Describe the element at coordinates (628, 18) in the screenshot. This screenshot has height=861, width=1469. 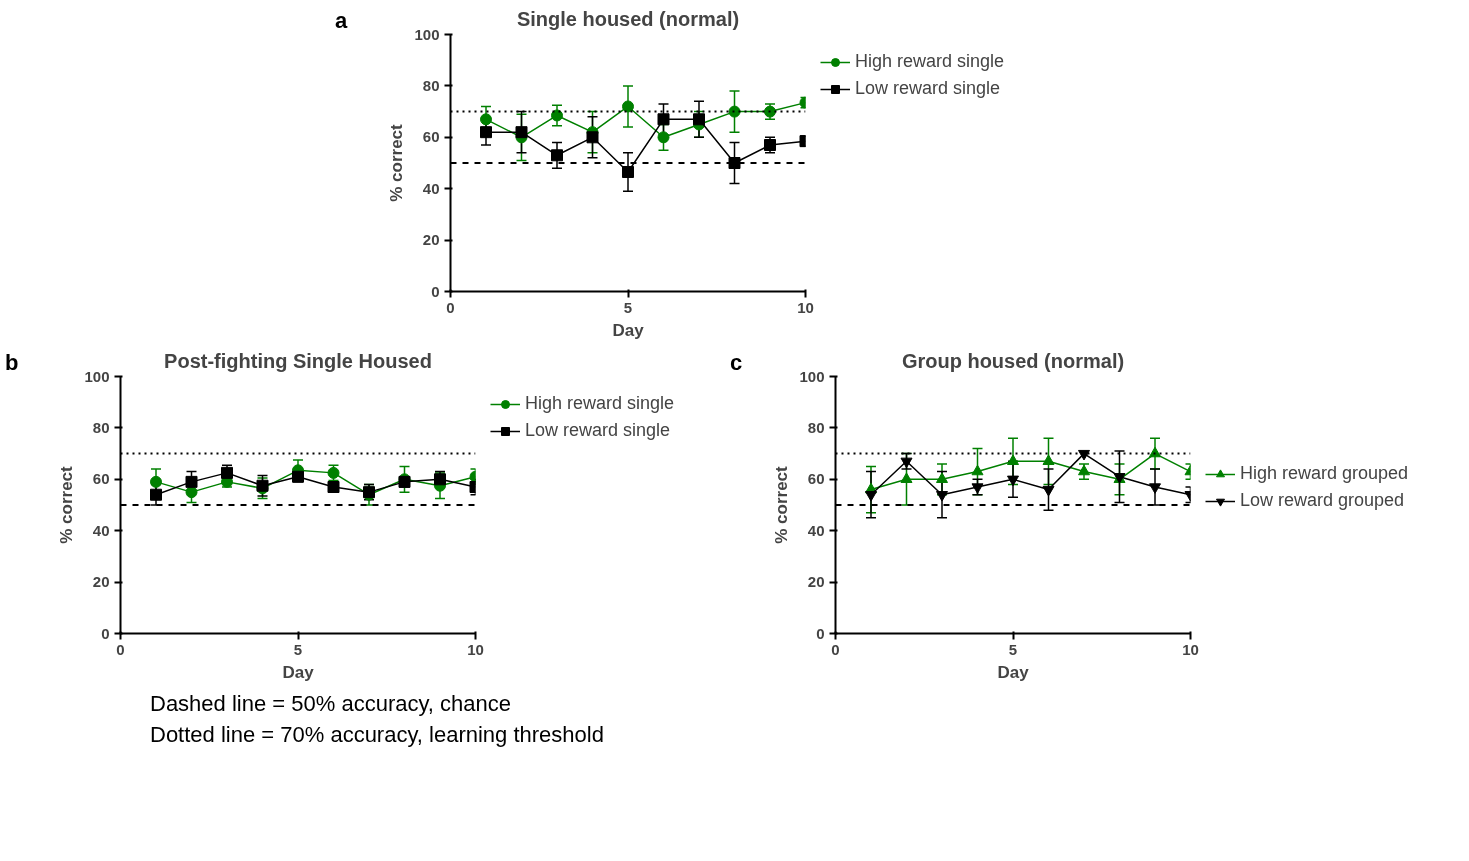
I see `chart-title: Single housed (normal)` at that location.